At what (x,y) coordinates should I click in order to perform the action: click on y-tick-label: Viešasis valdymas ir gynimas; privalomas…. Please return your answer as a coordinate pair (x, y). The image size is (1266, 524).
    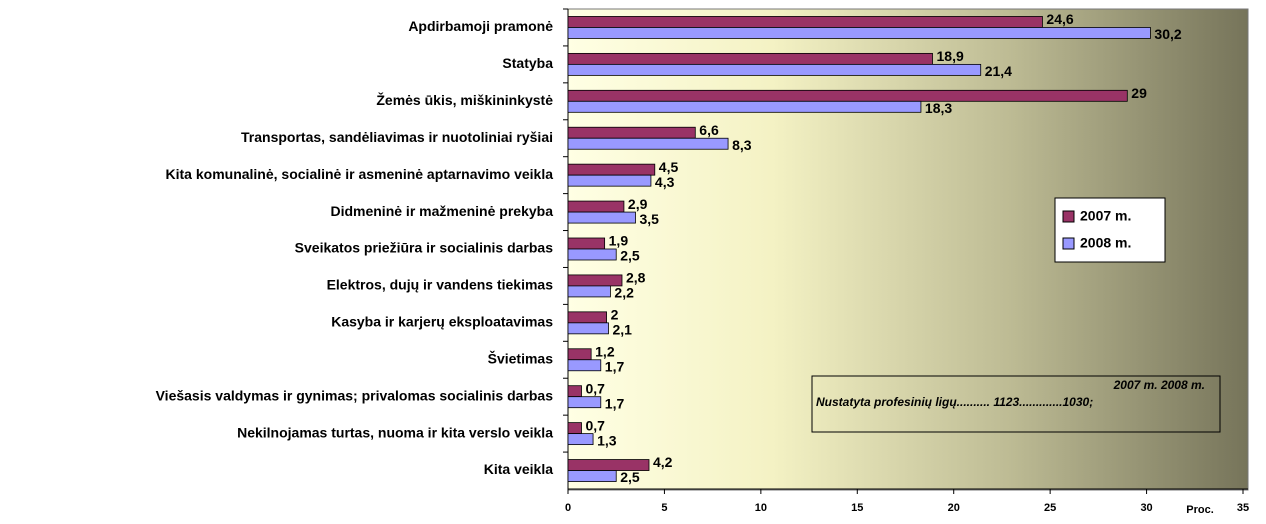
    Looking at the image, I should click on (355, 395).